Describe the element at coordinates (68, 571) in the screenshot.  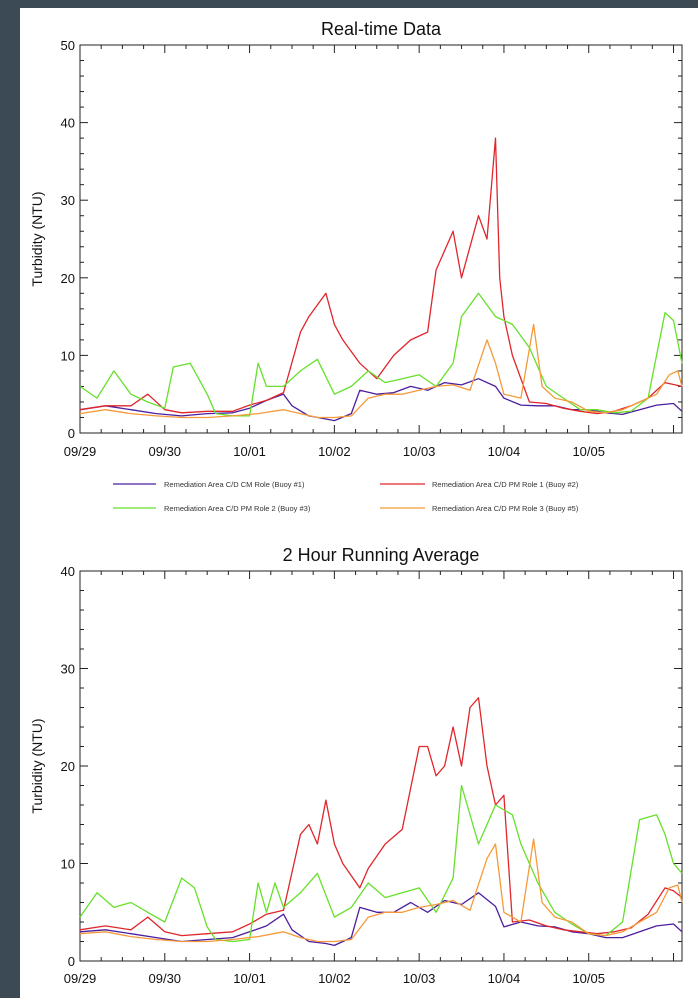
I see `chart2-y-tick-label: 40` at that location.